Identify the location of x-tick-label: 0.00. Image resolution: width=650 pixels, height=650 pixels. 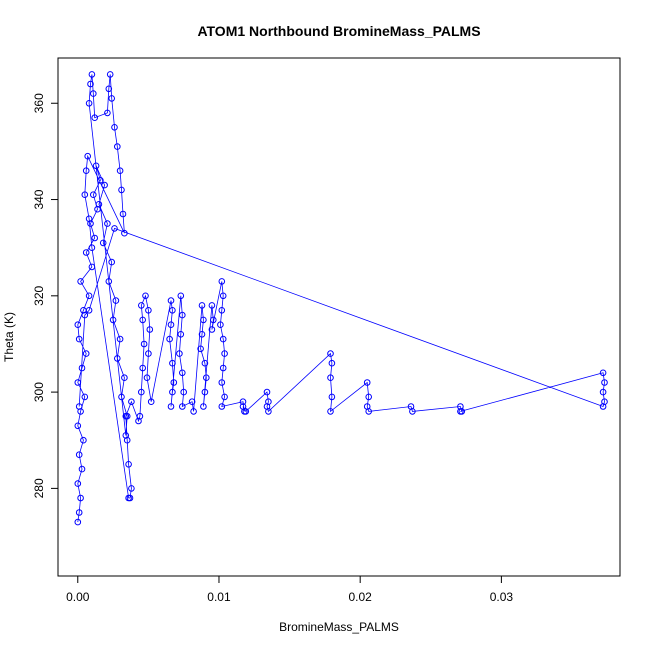
(78, 597).